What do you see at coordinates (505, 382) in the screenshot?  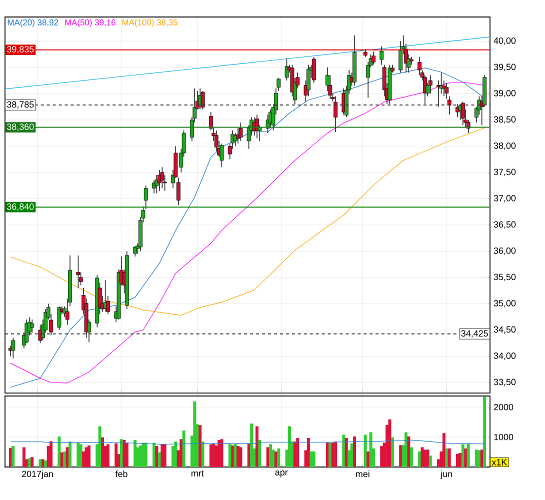 I see `y-tick-label: 33,50` at bounding box center [505, 382].